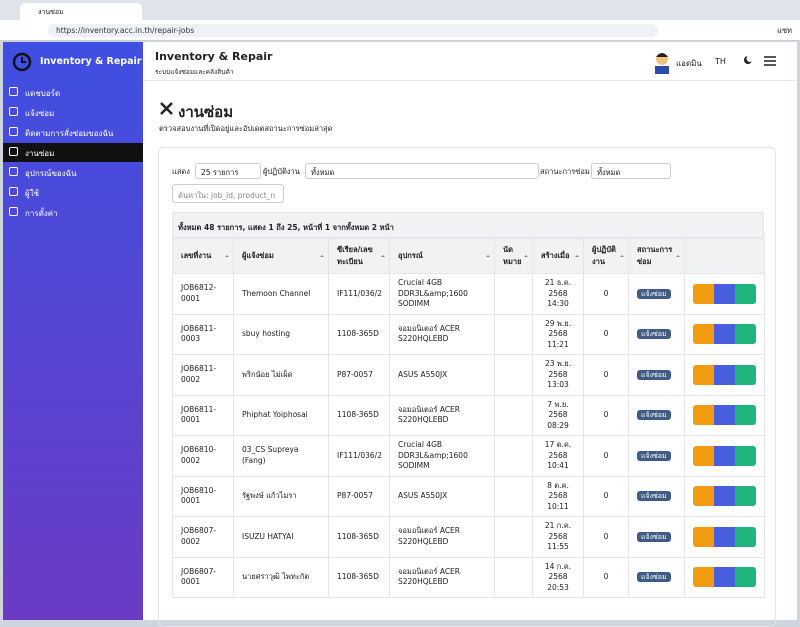 This screenshot has height=627, width=800. Describe the element at coordinates (359, 334) in the screenshot. I see `cell: 1108-365D` at that location.